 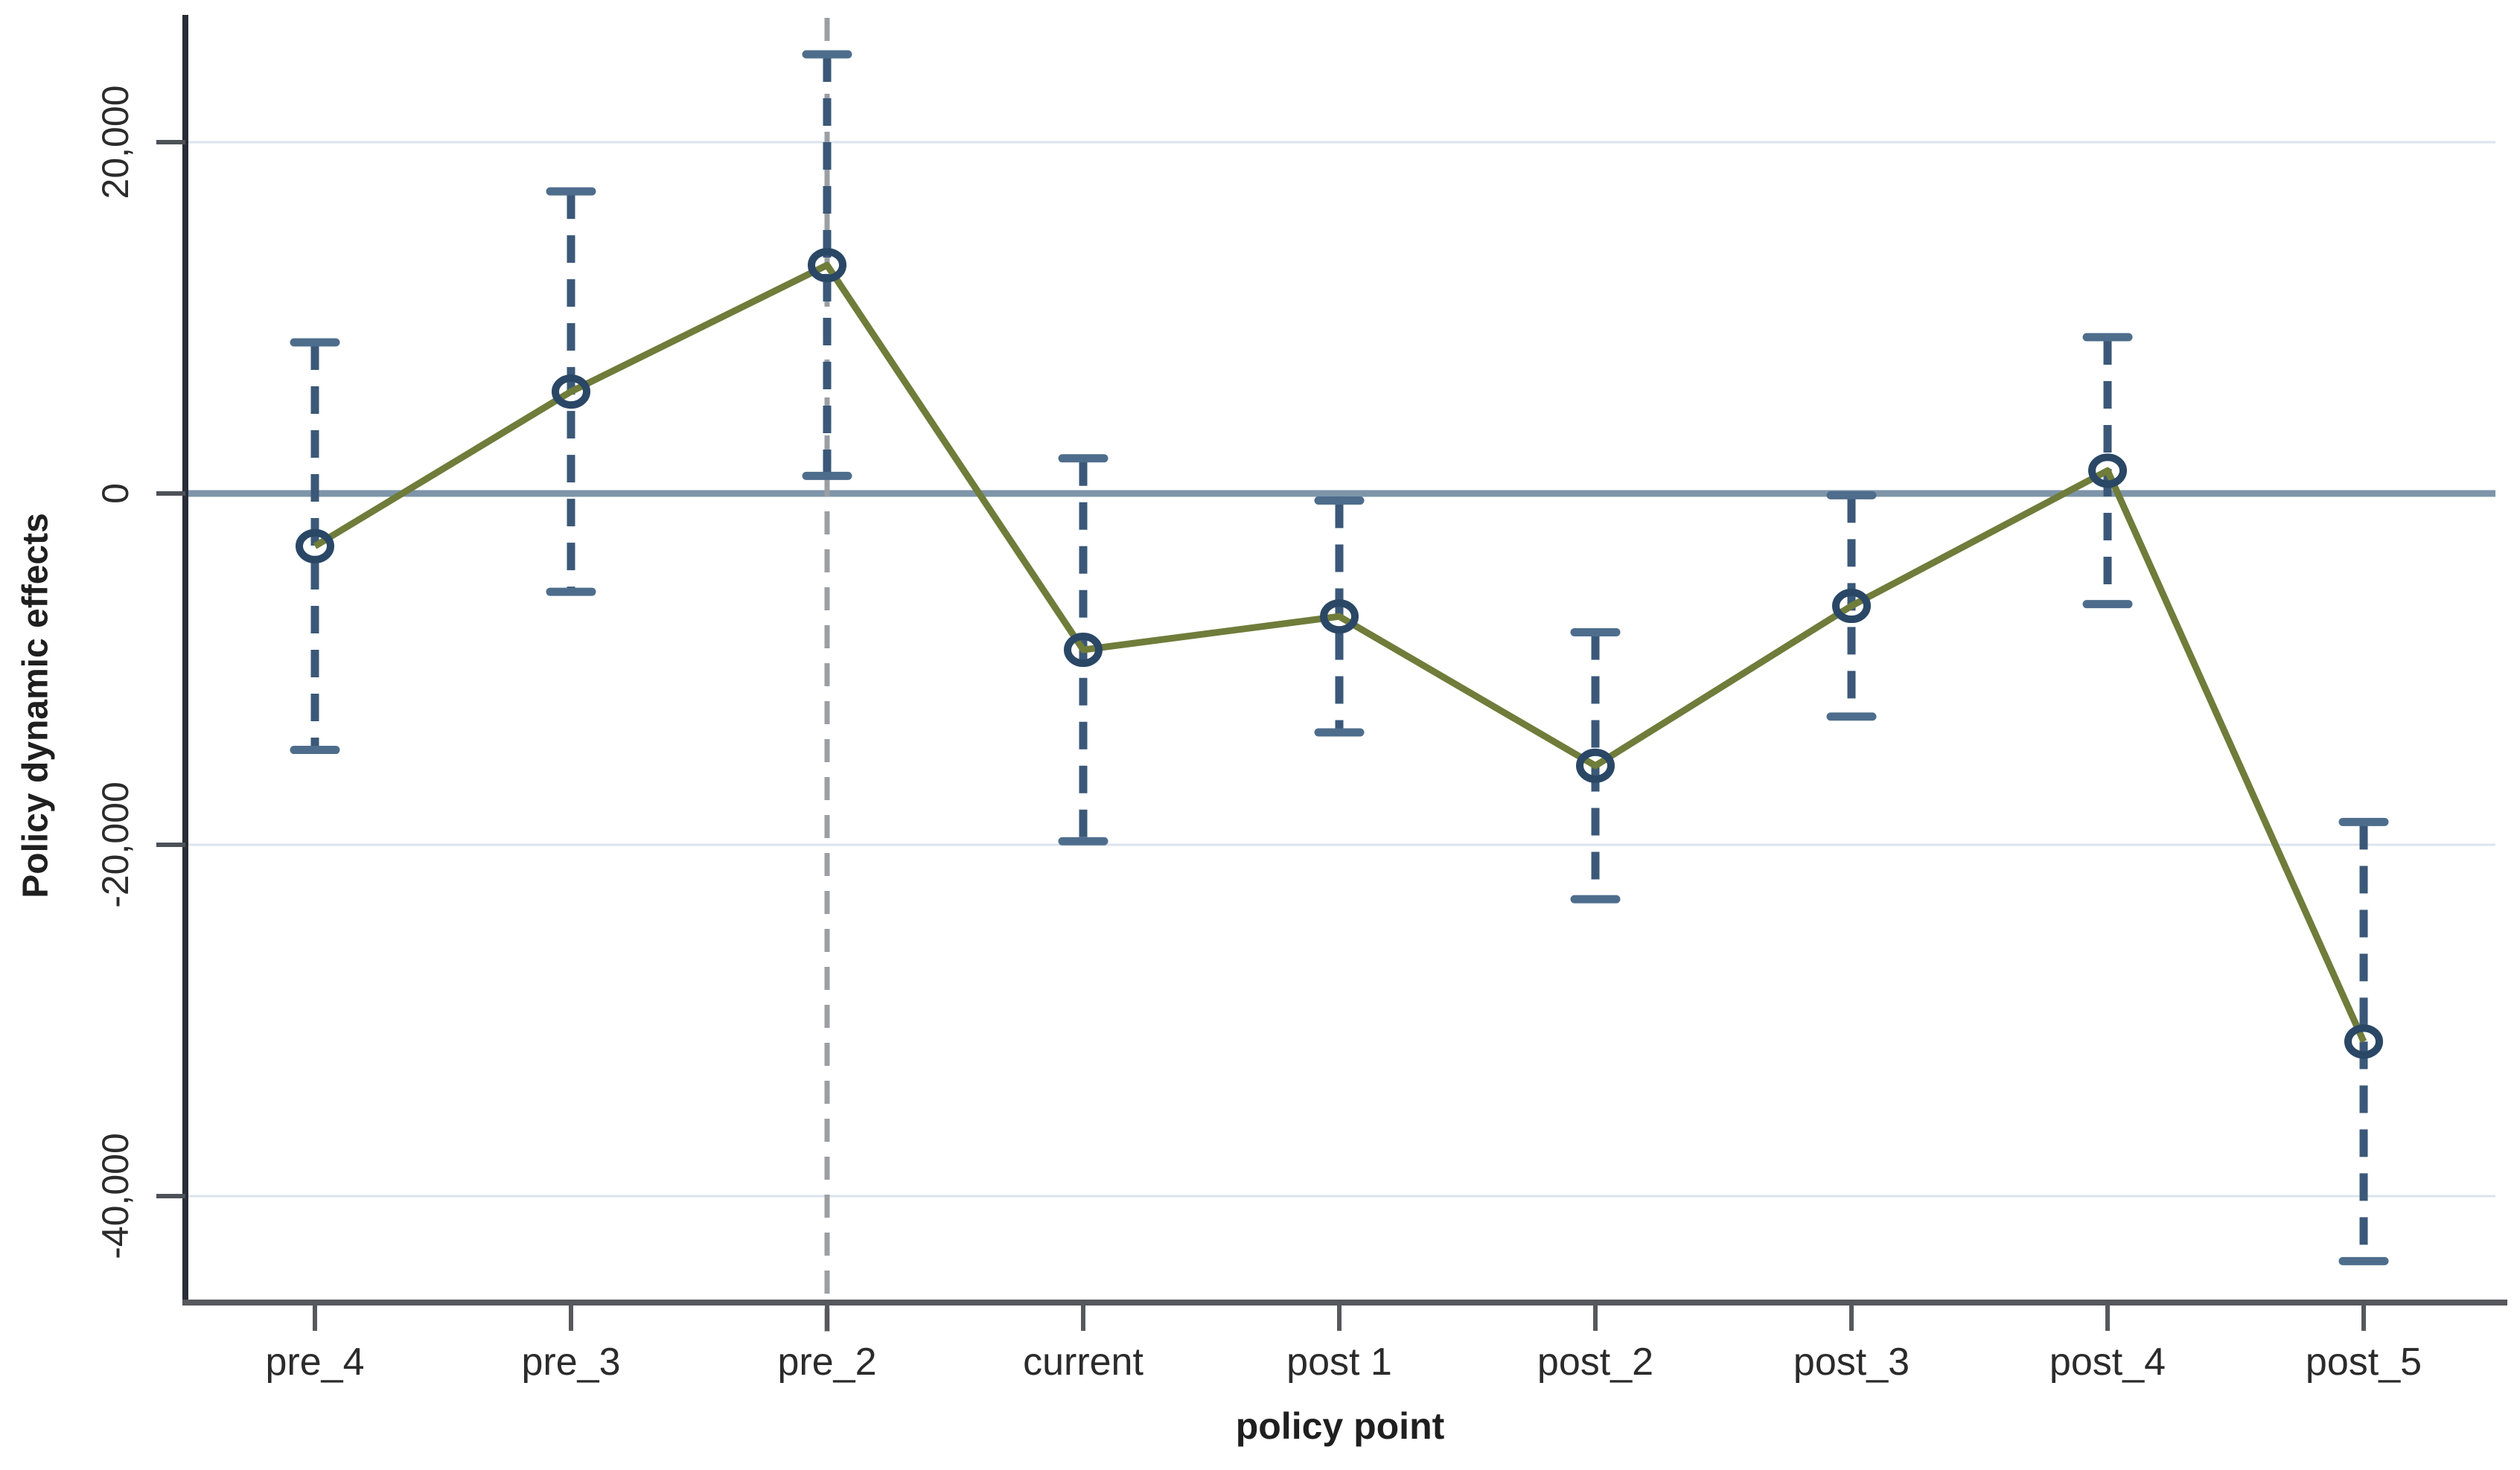 I want to click on y-axis-title: Policy dynamic effects, so click(x=36, y=705).